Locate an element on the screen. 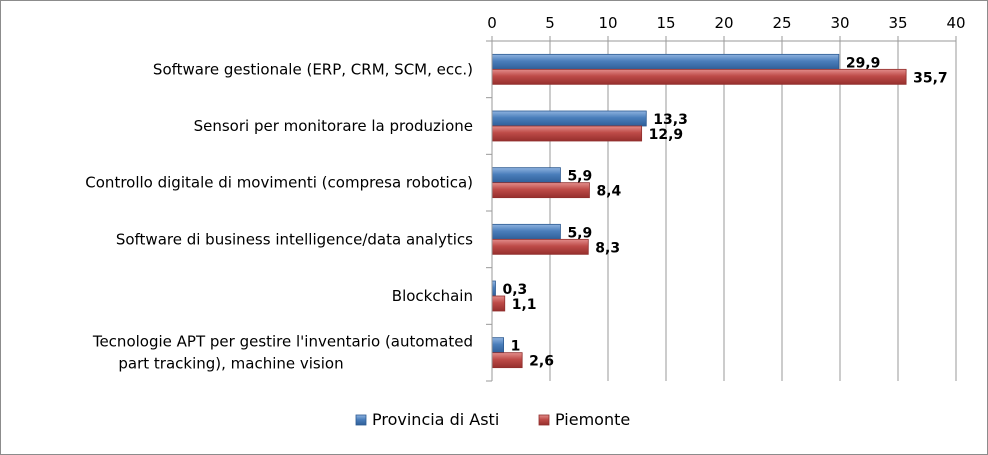 The image size is (988, 455). x-tick-label: 30 is located at coordinates (839, 23).